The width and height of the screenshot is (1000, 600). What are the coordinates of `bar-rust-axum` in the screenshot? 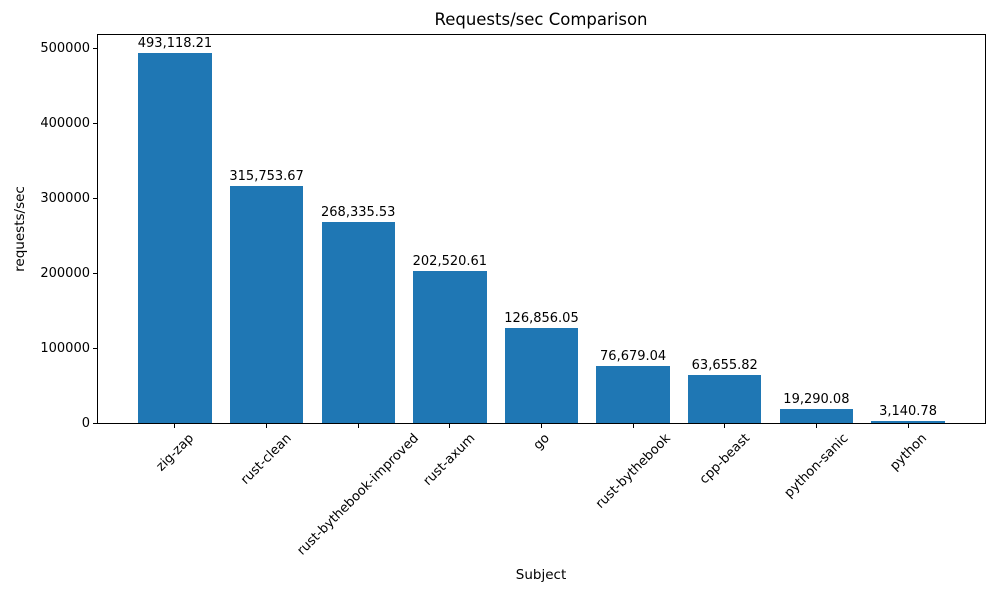 It's located at (450, 347).